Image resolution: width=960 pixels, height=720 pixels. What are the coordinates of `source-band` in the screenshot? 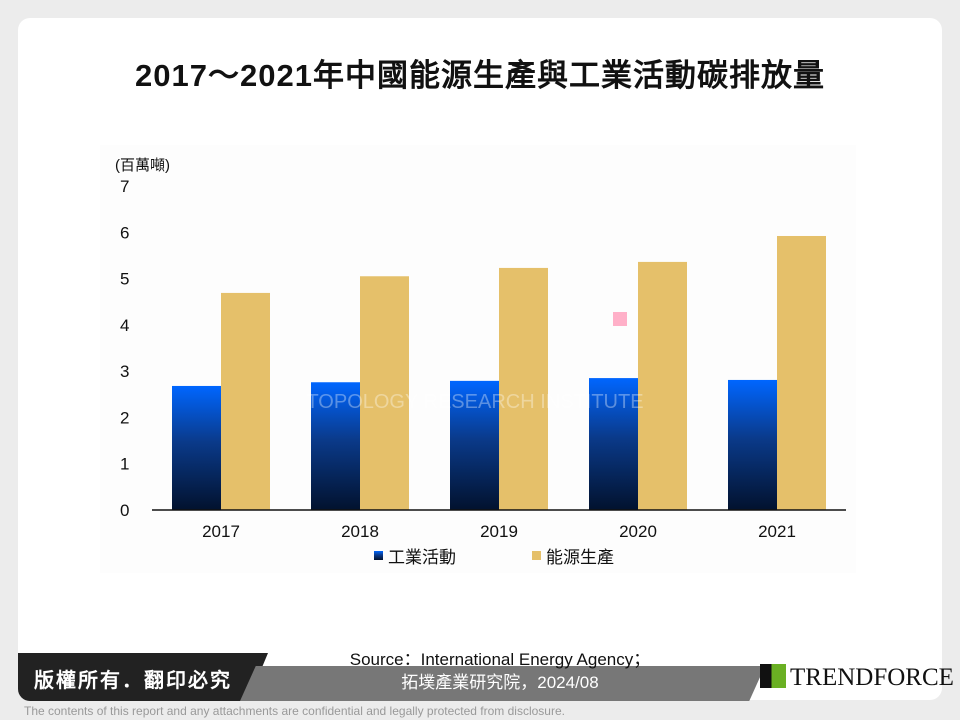 It's located at (502, 683).